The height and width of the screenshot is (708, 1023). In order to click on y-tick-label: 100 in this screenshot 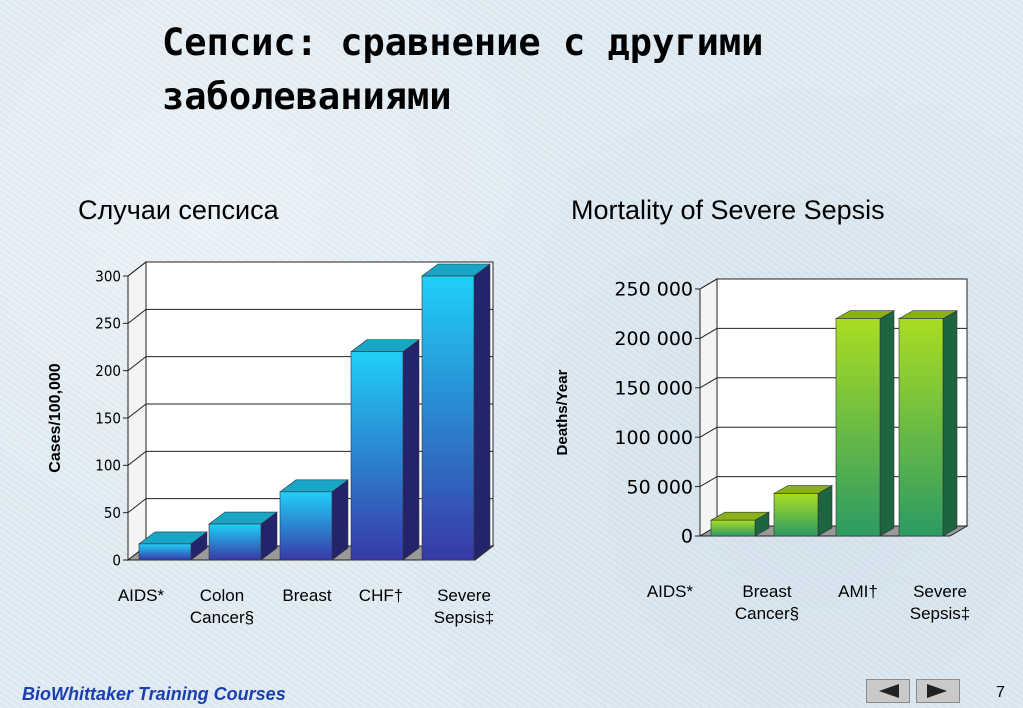, I will do `click(108, 466)`.